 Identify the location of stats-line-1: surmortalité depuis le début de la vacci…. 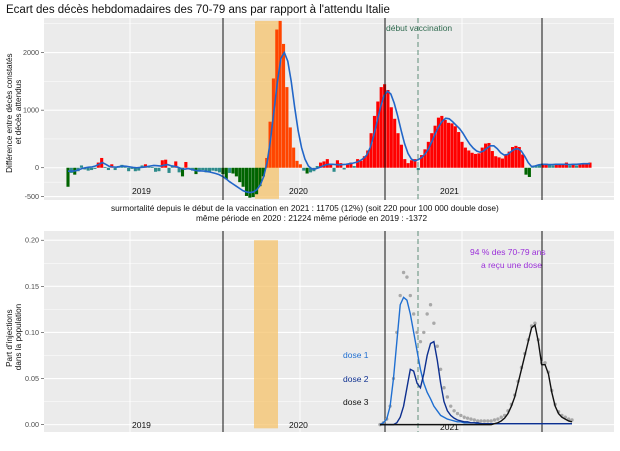
(305, 208).